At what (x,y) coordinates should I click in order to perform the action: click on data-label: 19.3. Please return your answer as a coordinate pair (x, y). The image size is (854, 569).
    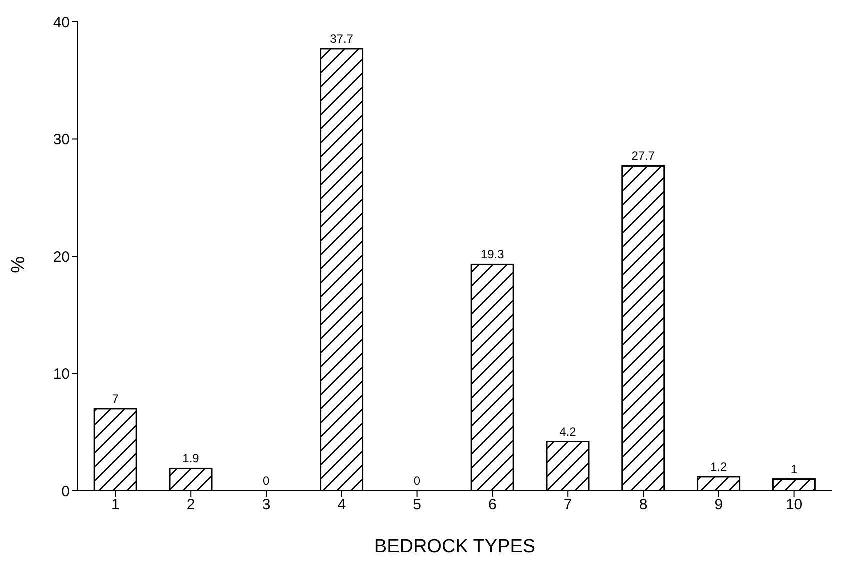
    Looking at the image, I should click on (492, 255).